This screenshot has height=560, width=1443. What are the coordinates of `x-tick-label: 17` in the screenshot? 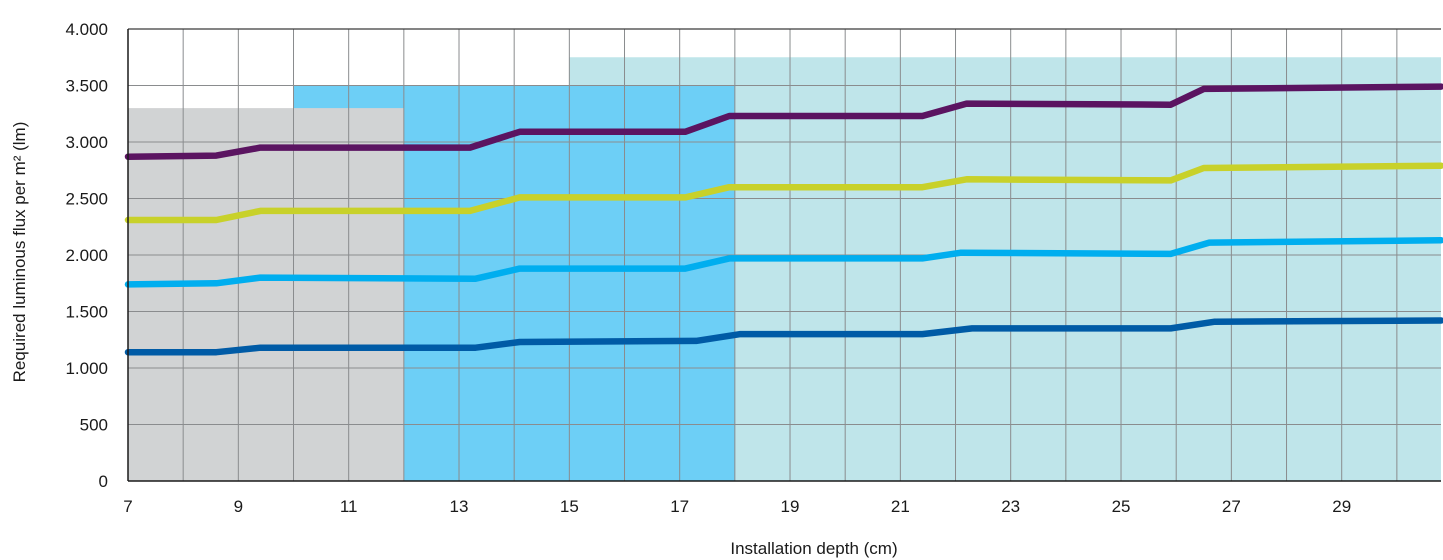 It's located at (679, 506).